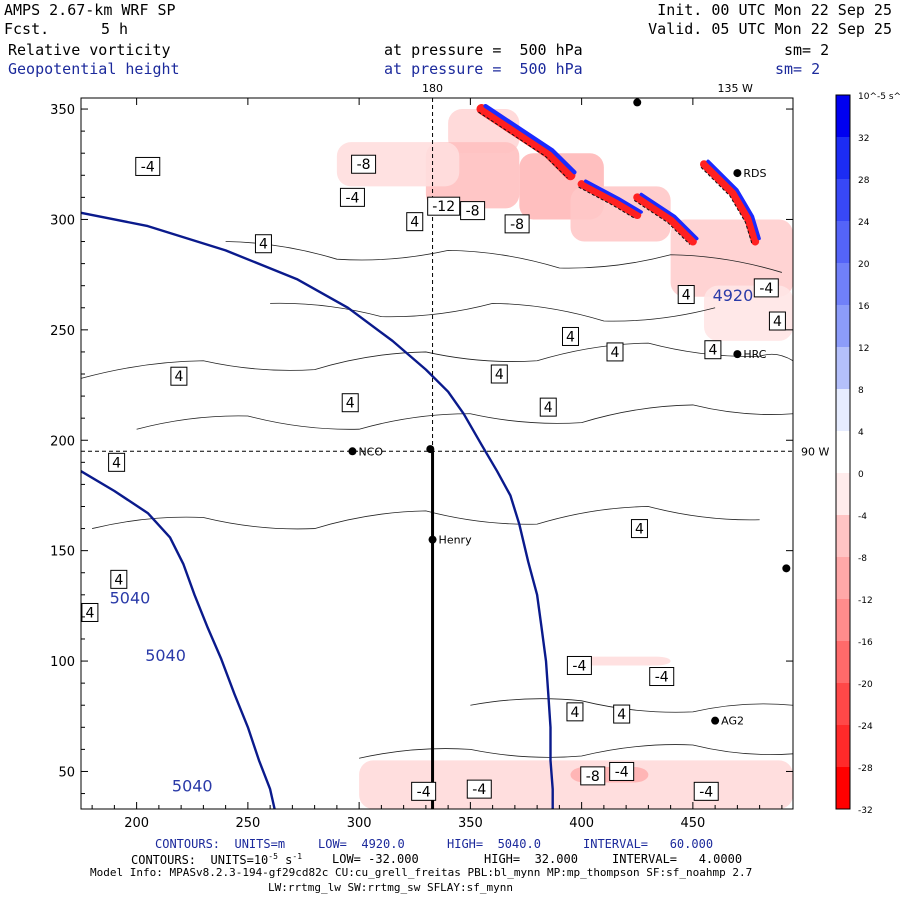  I want to click on colorbar-tick-24: 24, so click(864, 223).